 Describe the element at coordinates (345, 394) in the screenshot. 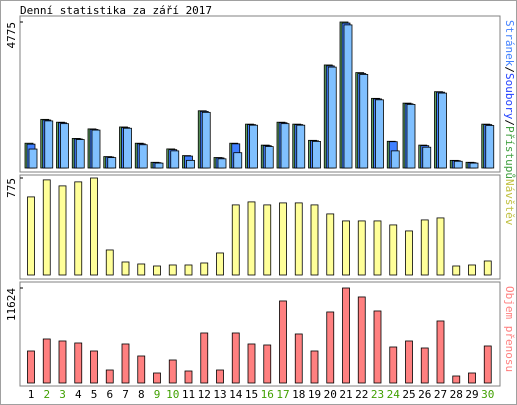

I see `x-tick-label: 21` at that location.